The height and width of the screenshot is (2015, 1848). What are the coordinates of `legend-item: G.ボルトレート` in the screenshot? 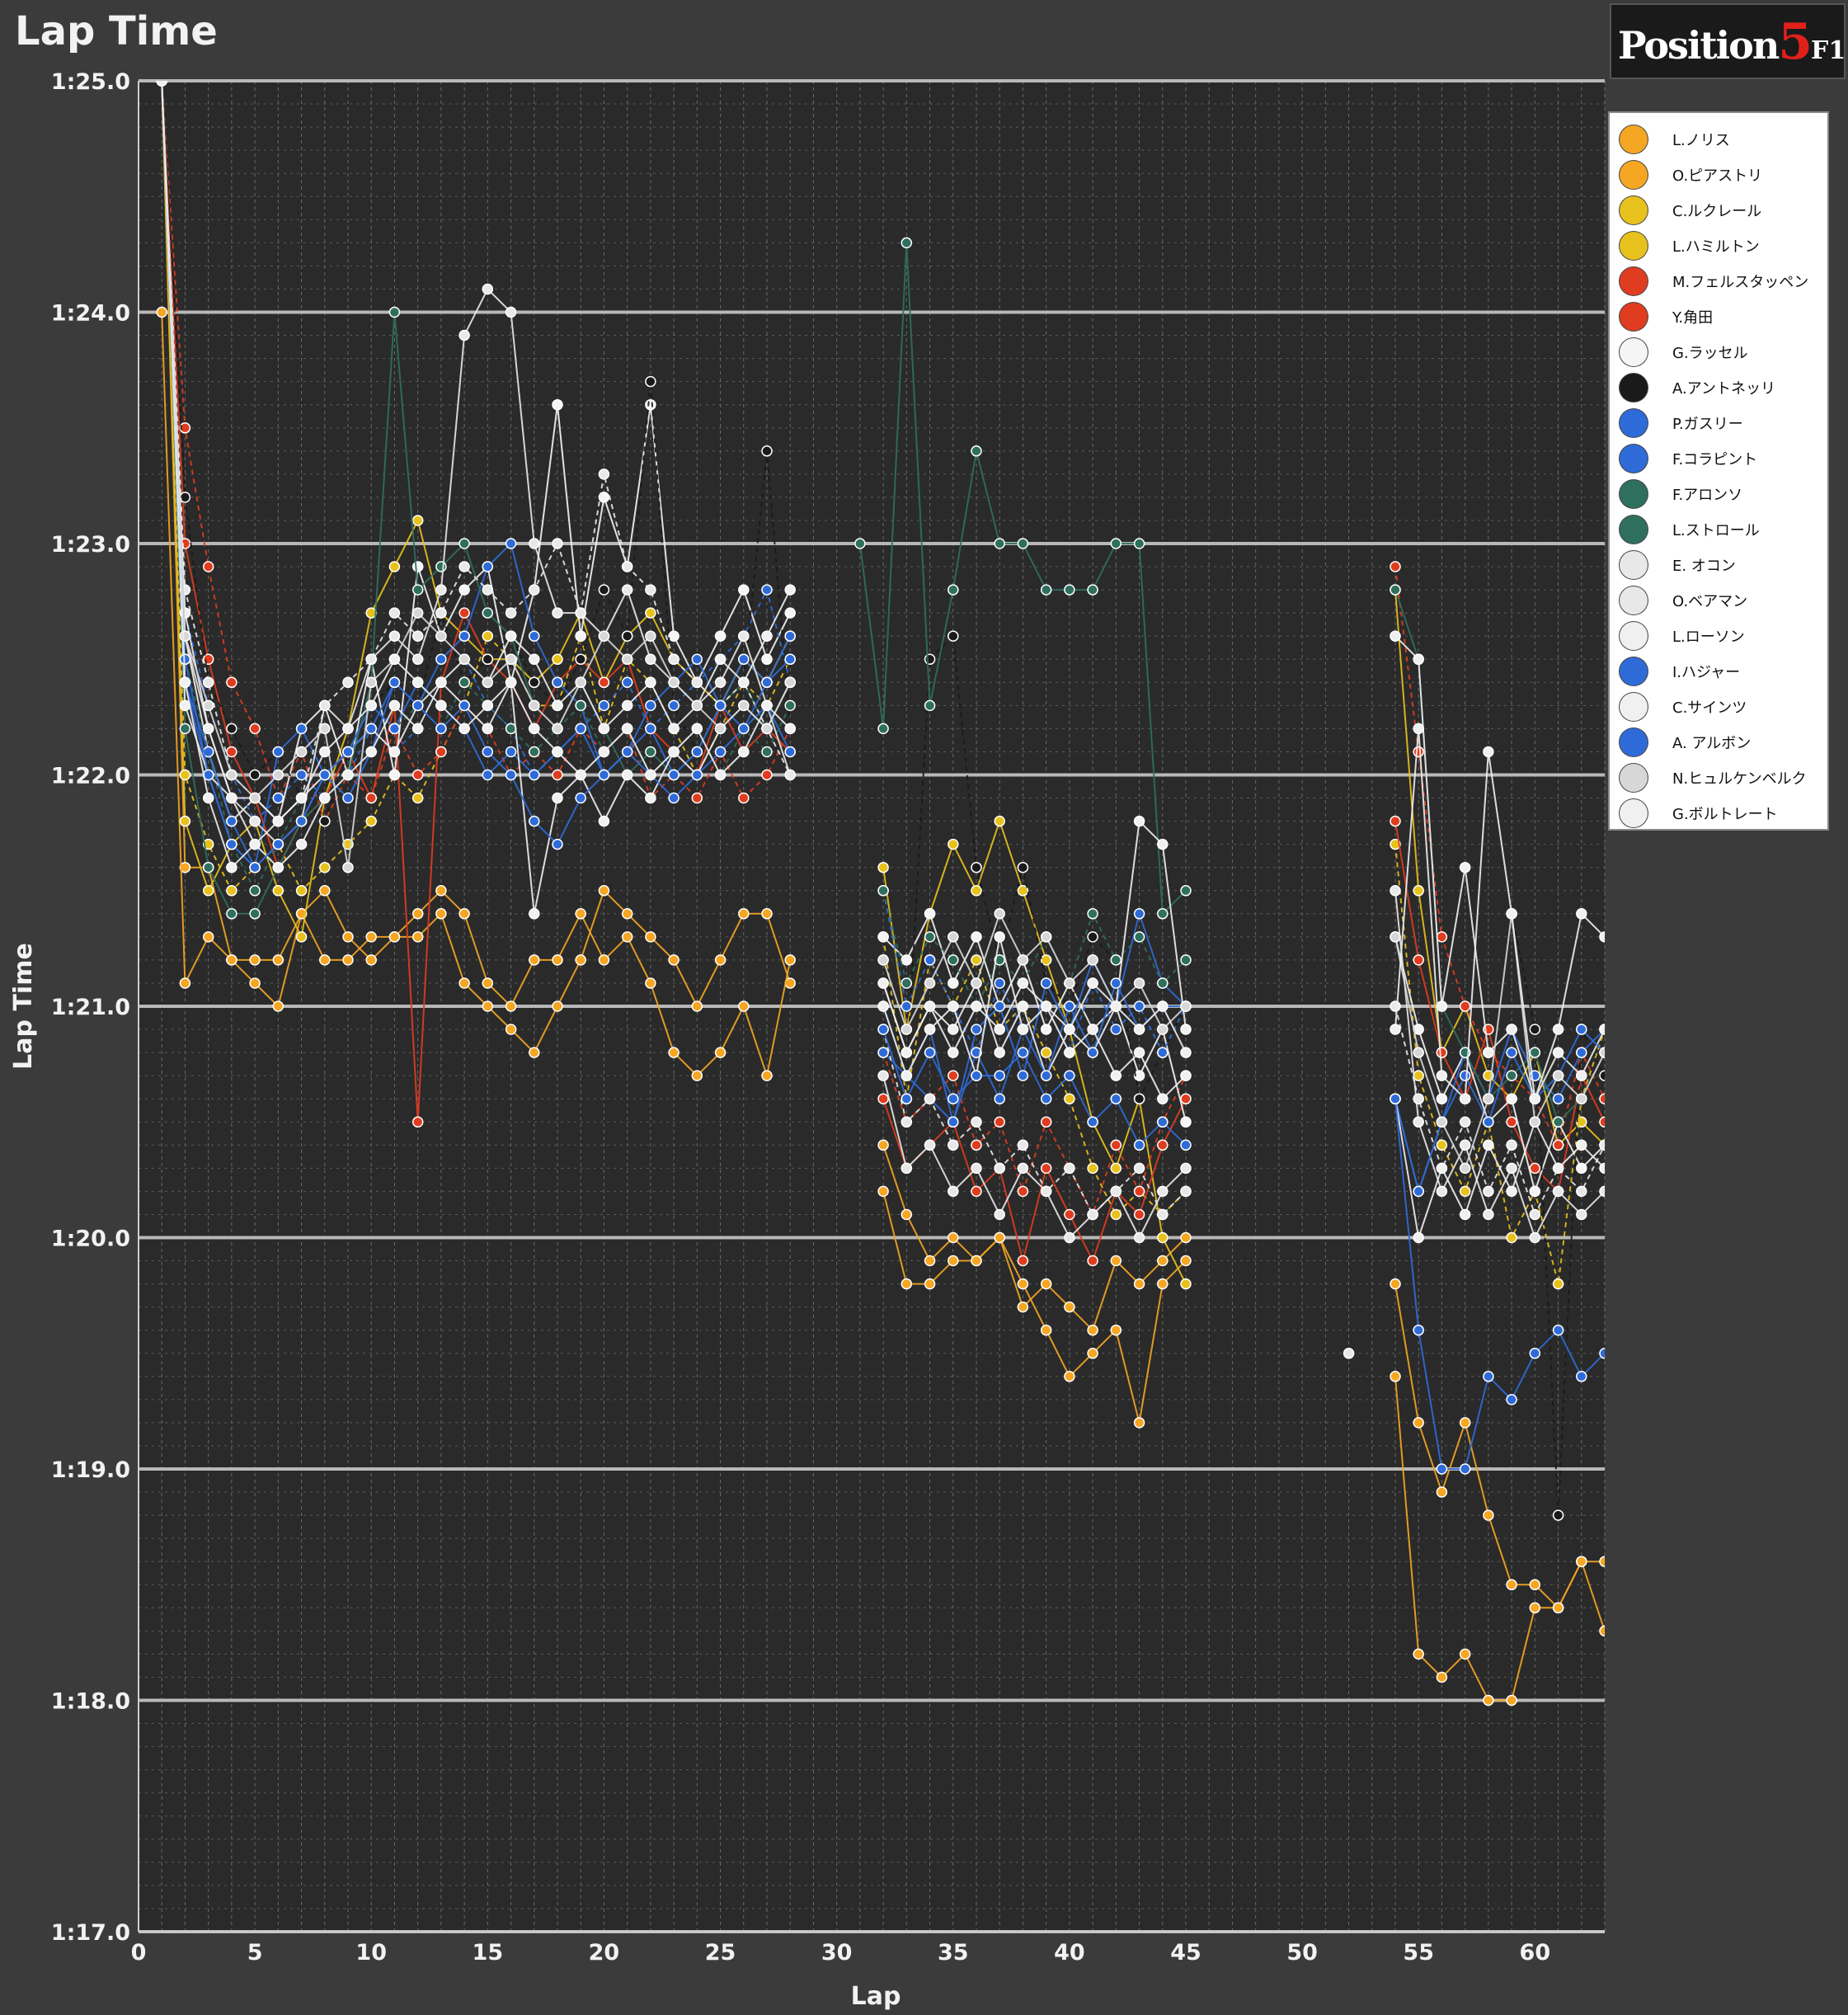 It's located at (1721, 813).